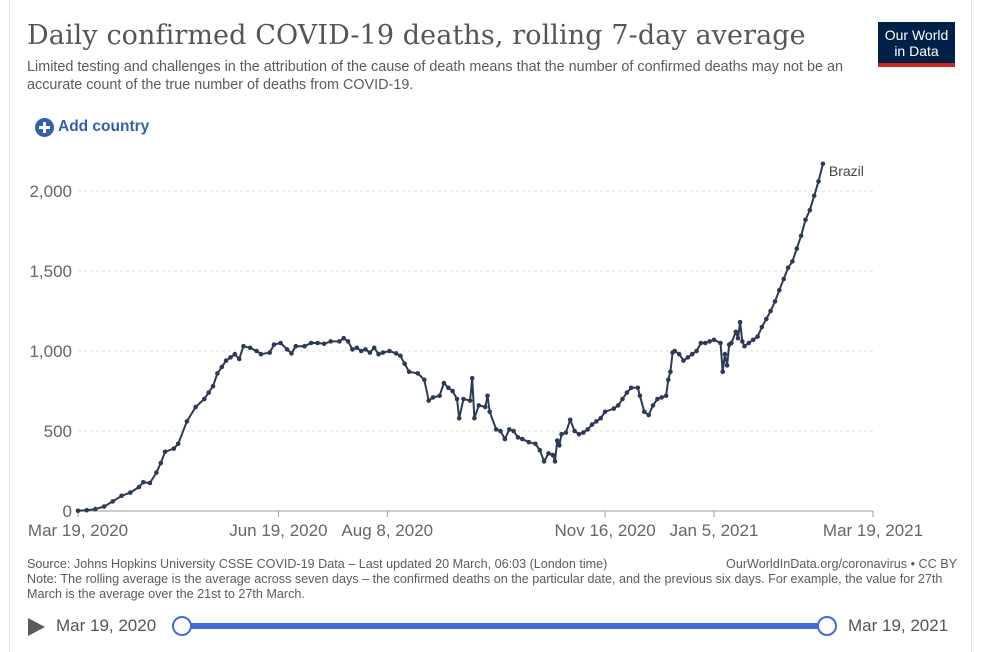 Image resolution: width=981 pixels, height=652 pixels. What do you see at coordinates (827, 626) in the screenshot?
I see `timeline-end-handle` at bounding box center [827, 626].